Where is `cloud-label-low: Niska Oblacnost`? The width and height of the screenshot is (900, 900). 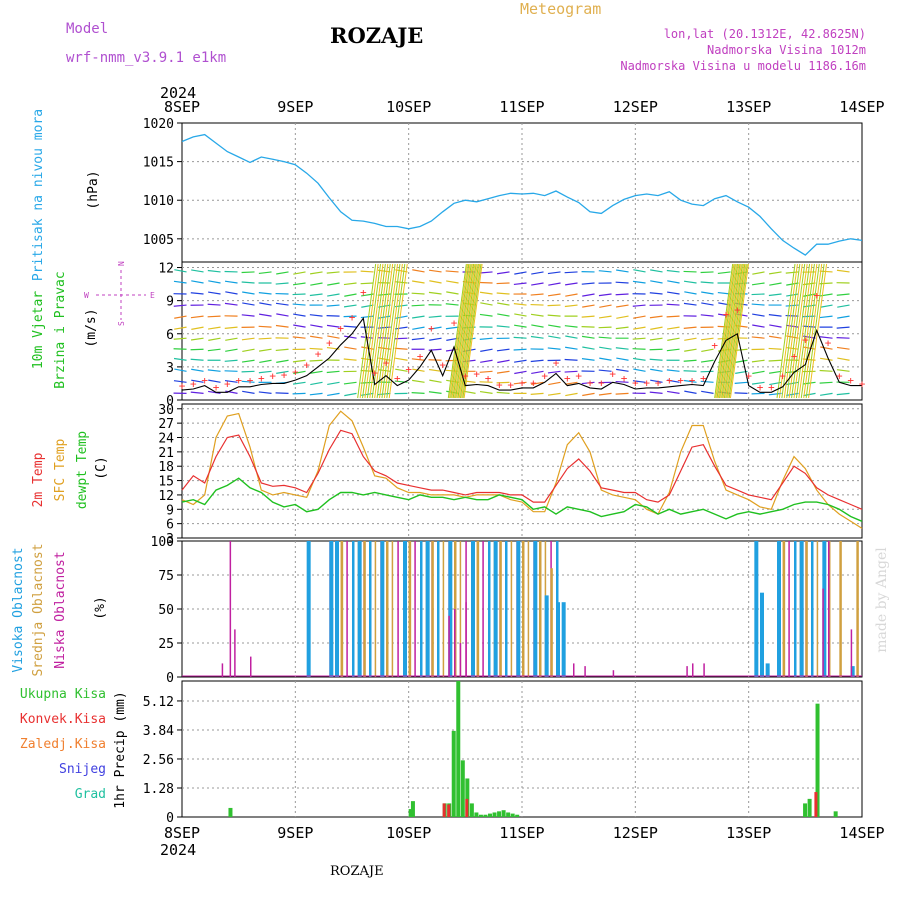 cloud-label-low: Niska Oblacnost is located at coordinates (60, 609).